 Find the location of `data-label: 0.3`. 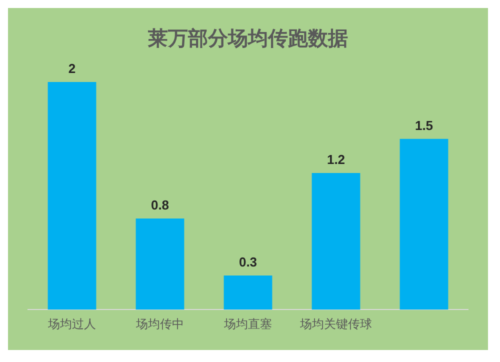

data-label: 0.3 is located at coordinates (248, 262).